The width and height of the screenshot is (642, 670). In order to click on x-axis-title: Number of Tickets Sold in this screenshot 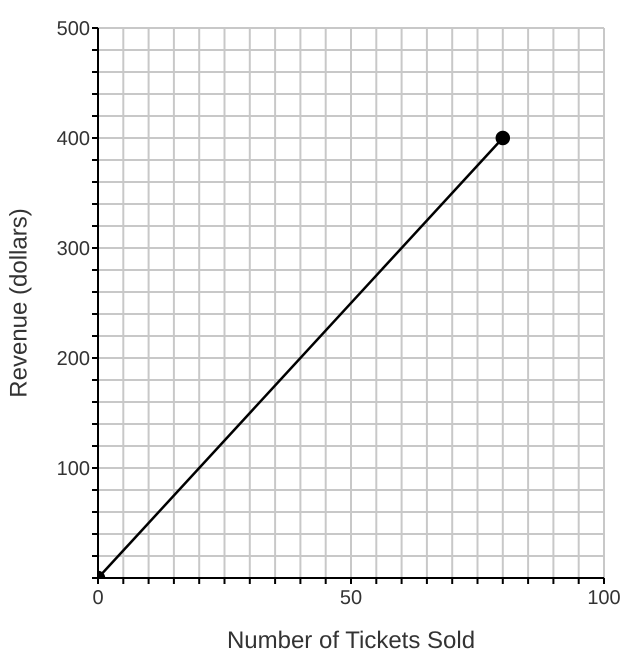, I will do `click(351, 640)`.